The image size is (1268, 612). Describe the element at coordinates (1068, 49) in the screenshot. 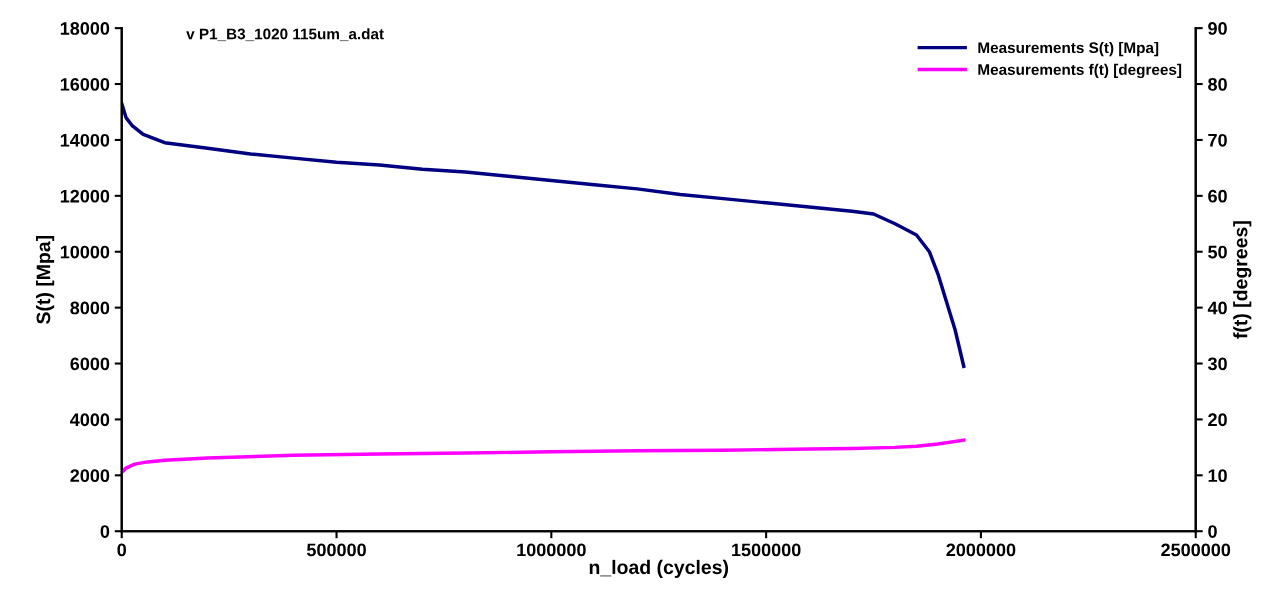

I see `legend-label: Measurements S(t) [Mpa]` at that location.